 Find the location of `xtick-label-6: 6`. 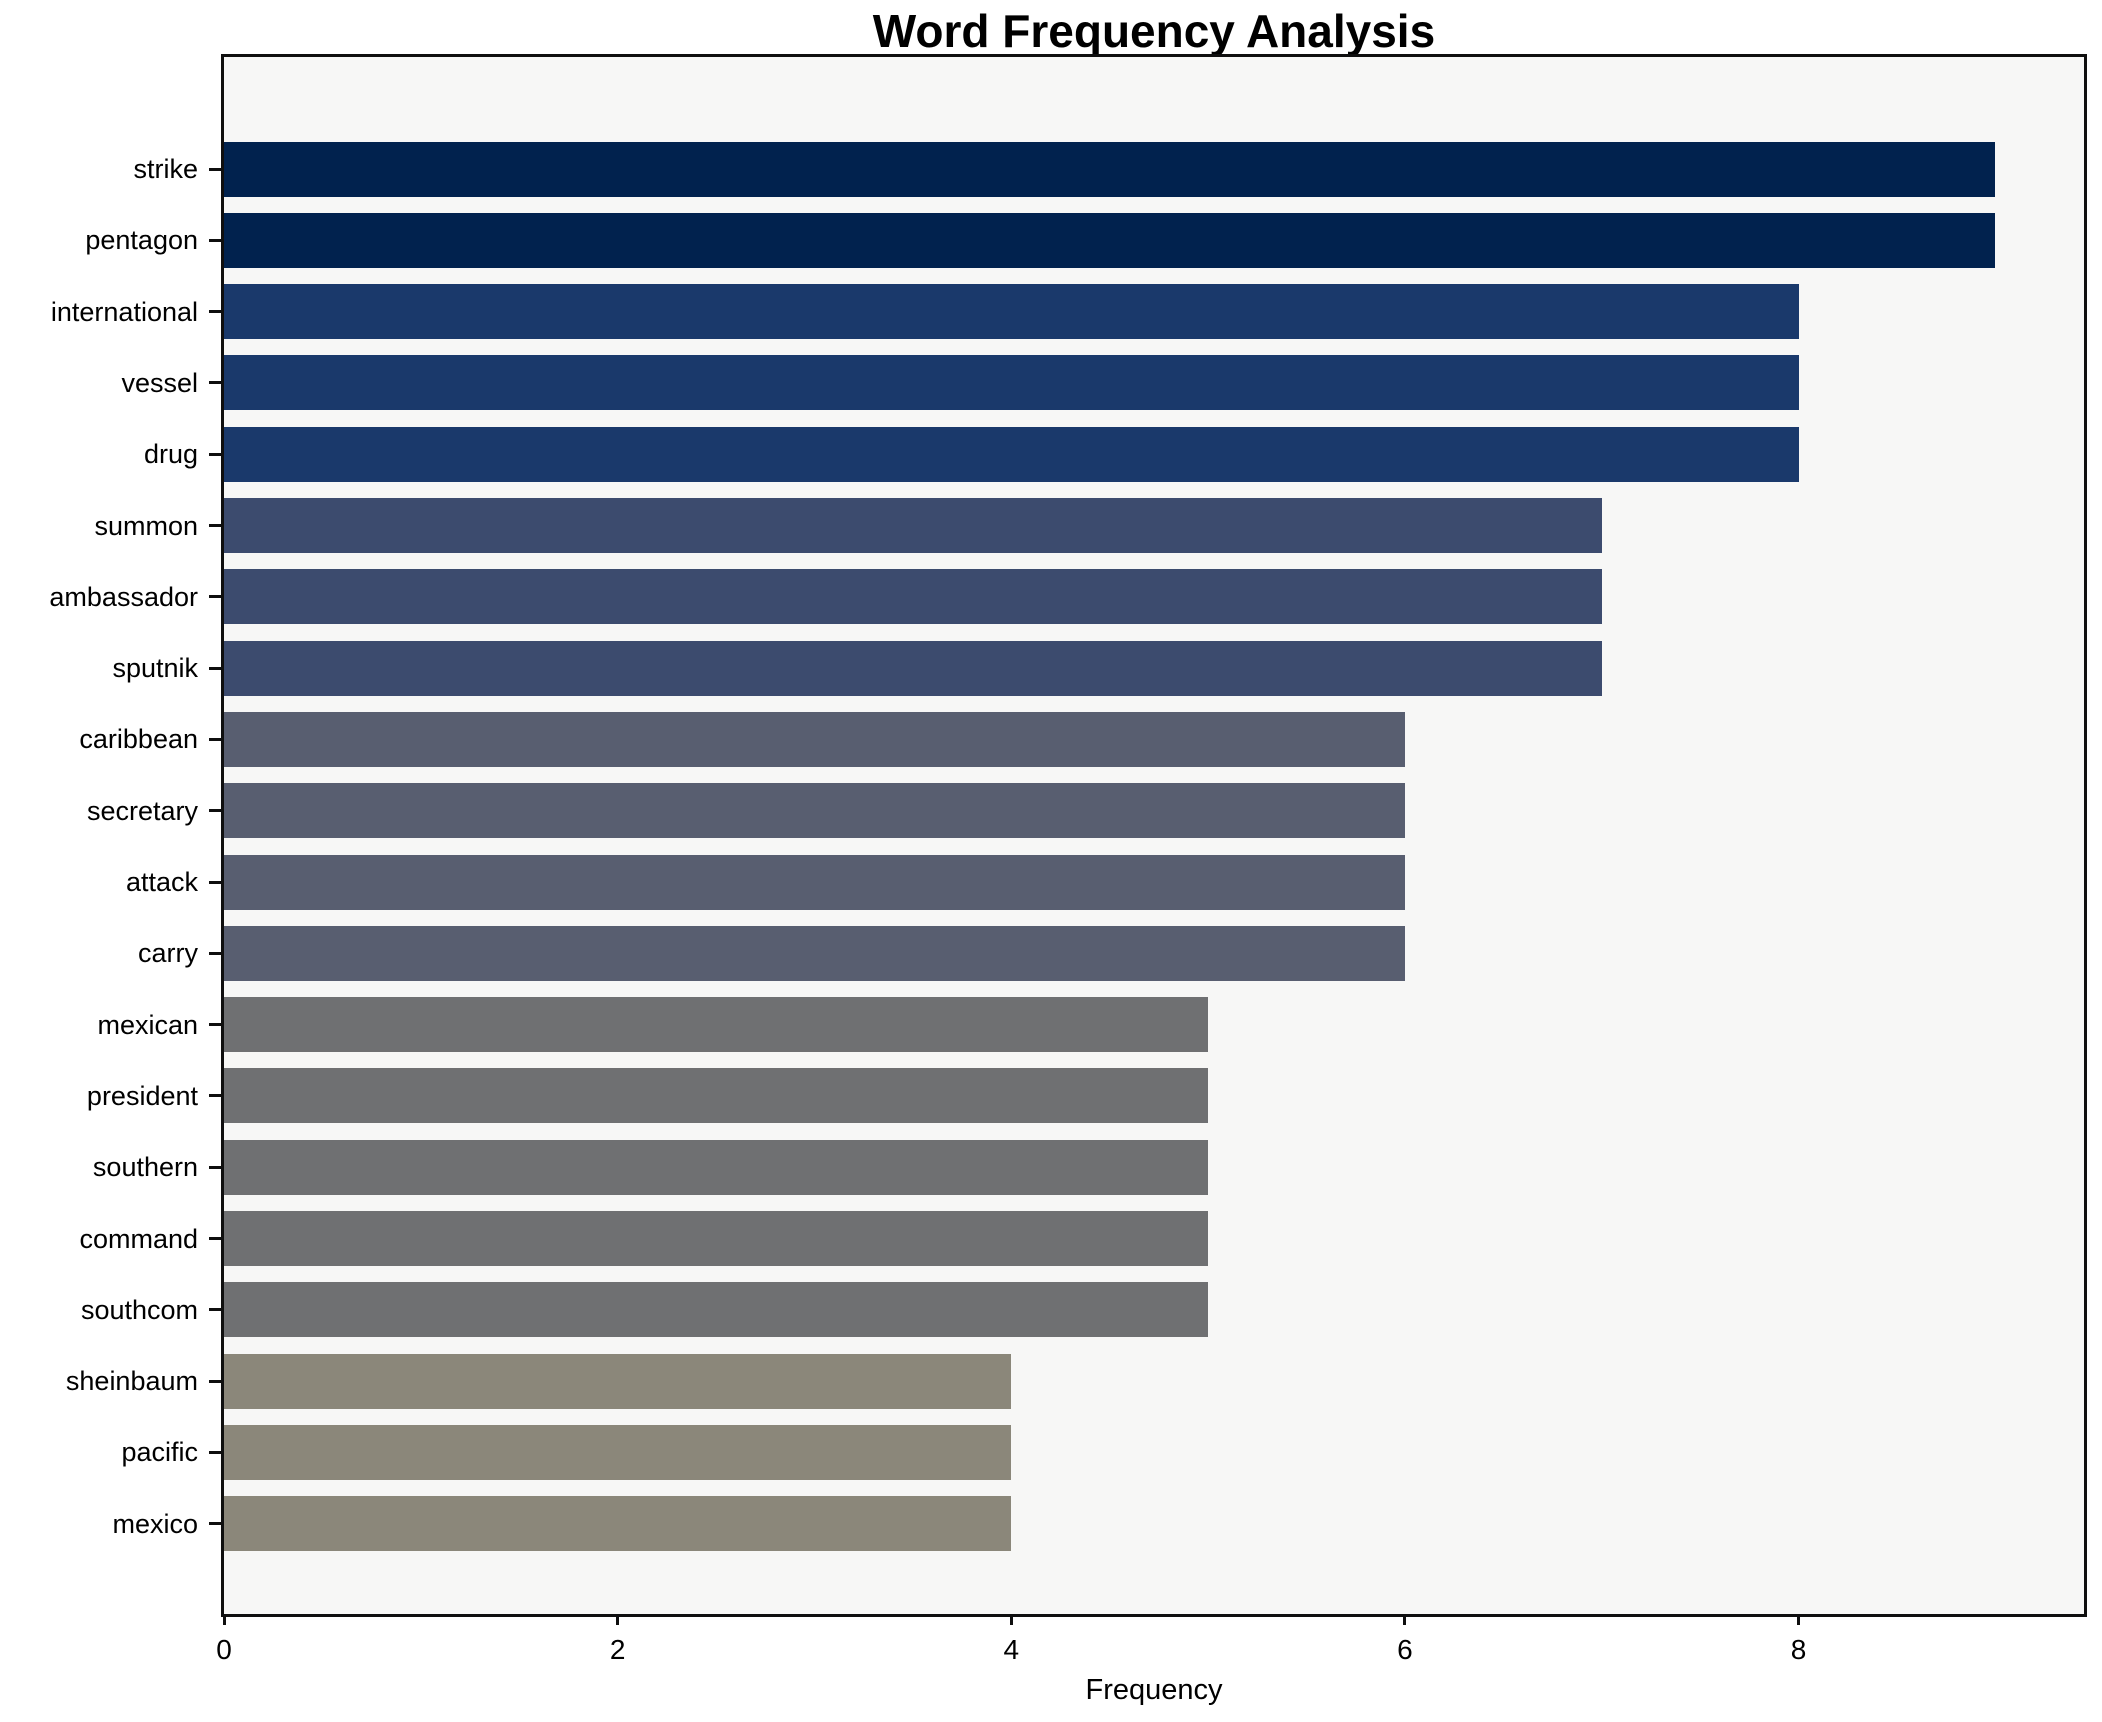

xtick-label-6: 6 is located at coordinates (1405, 1649).